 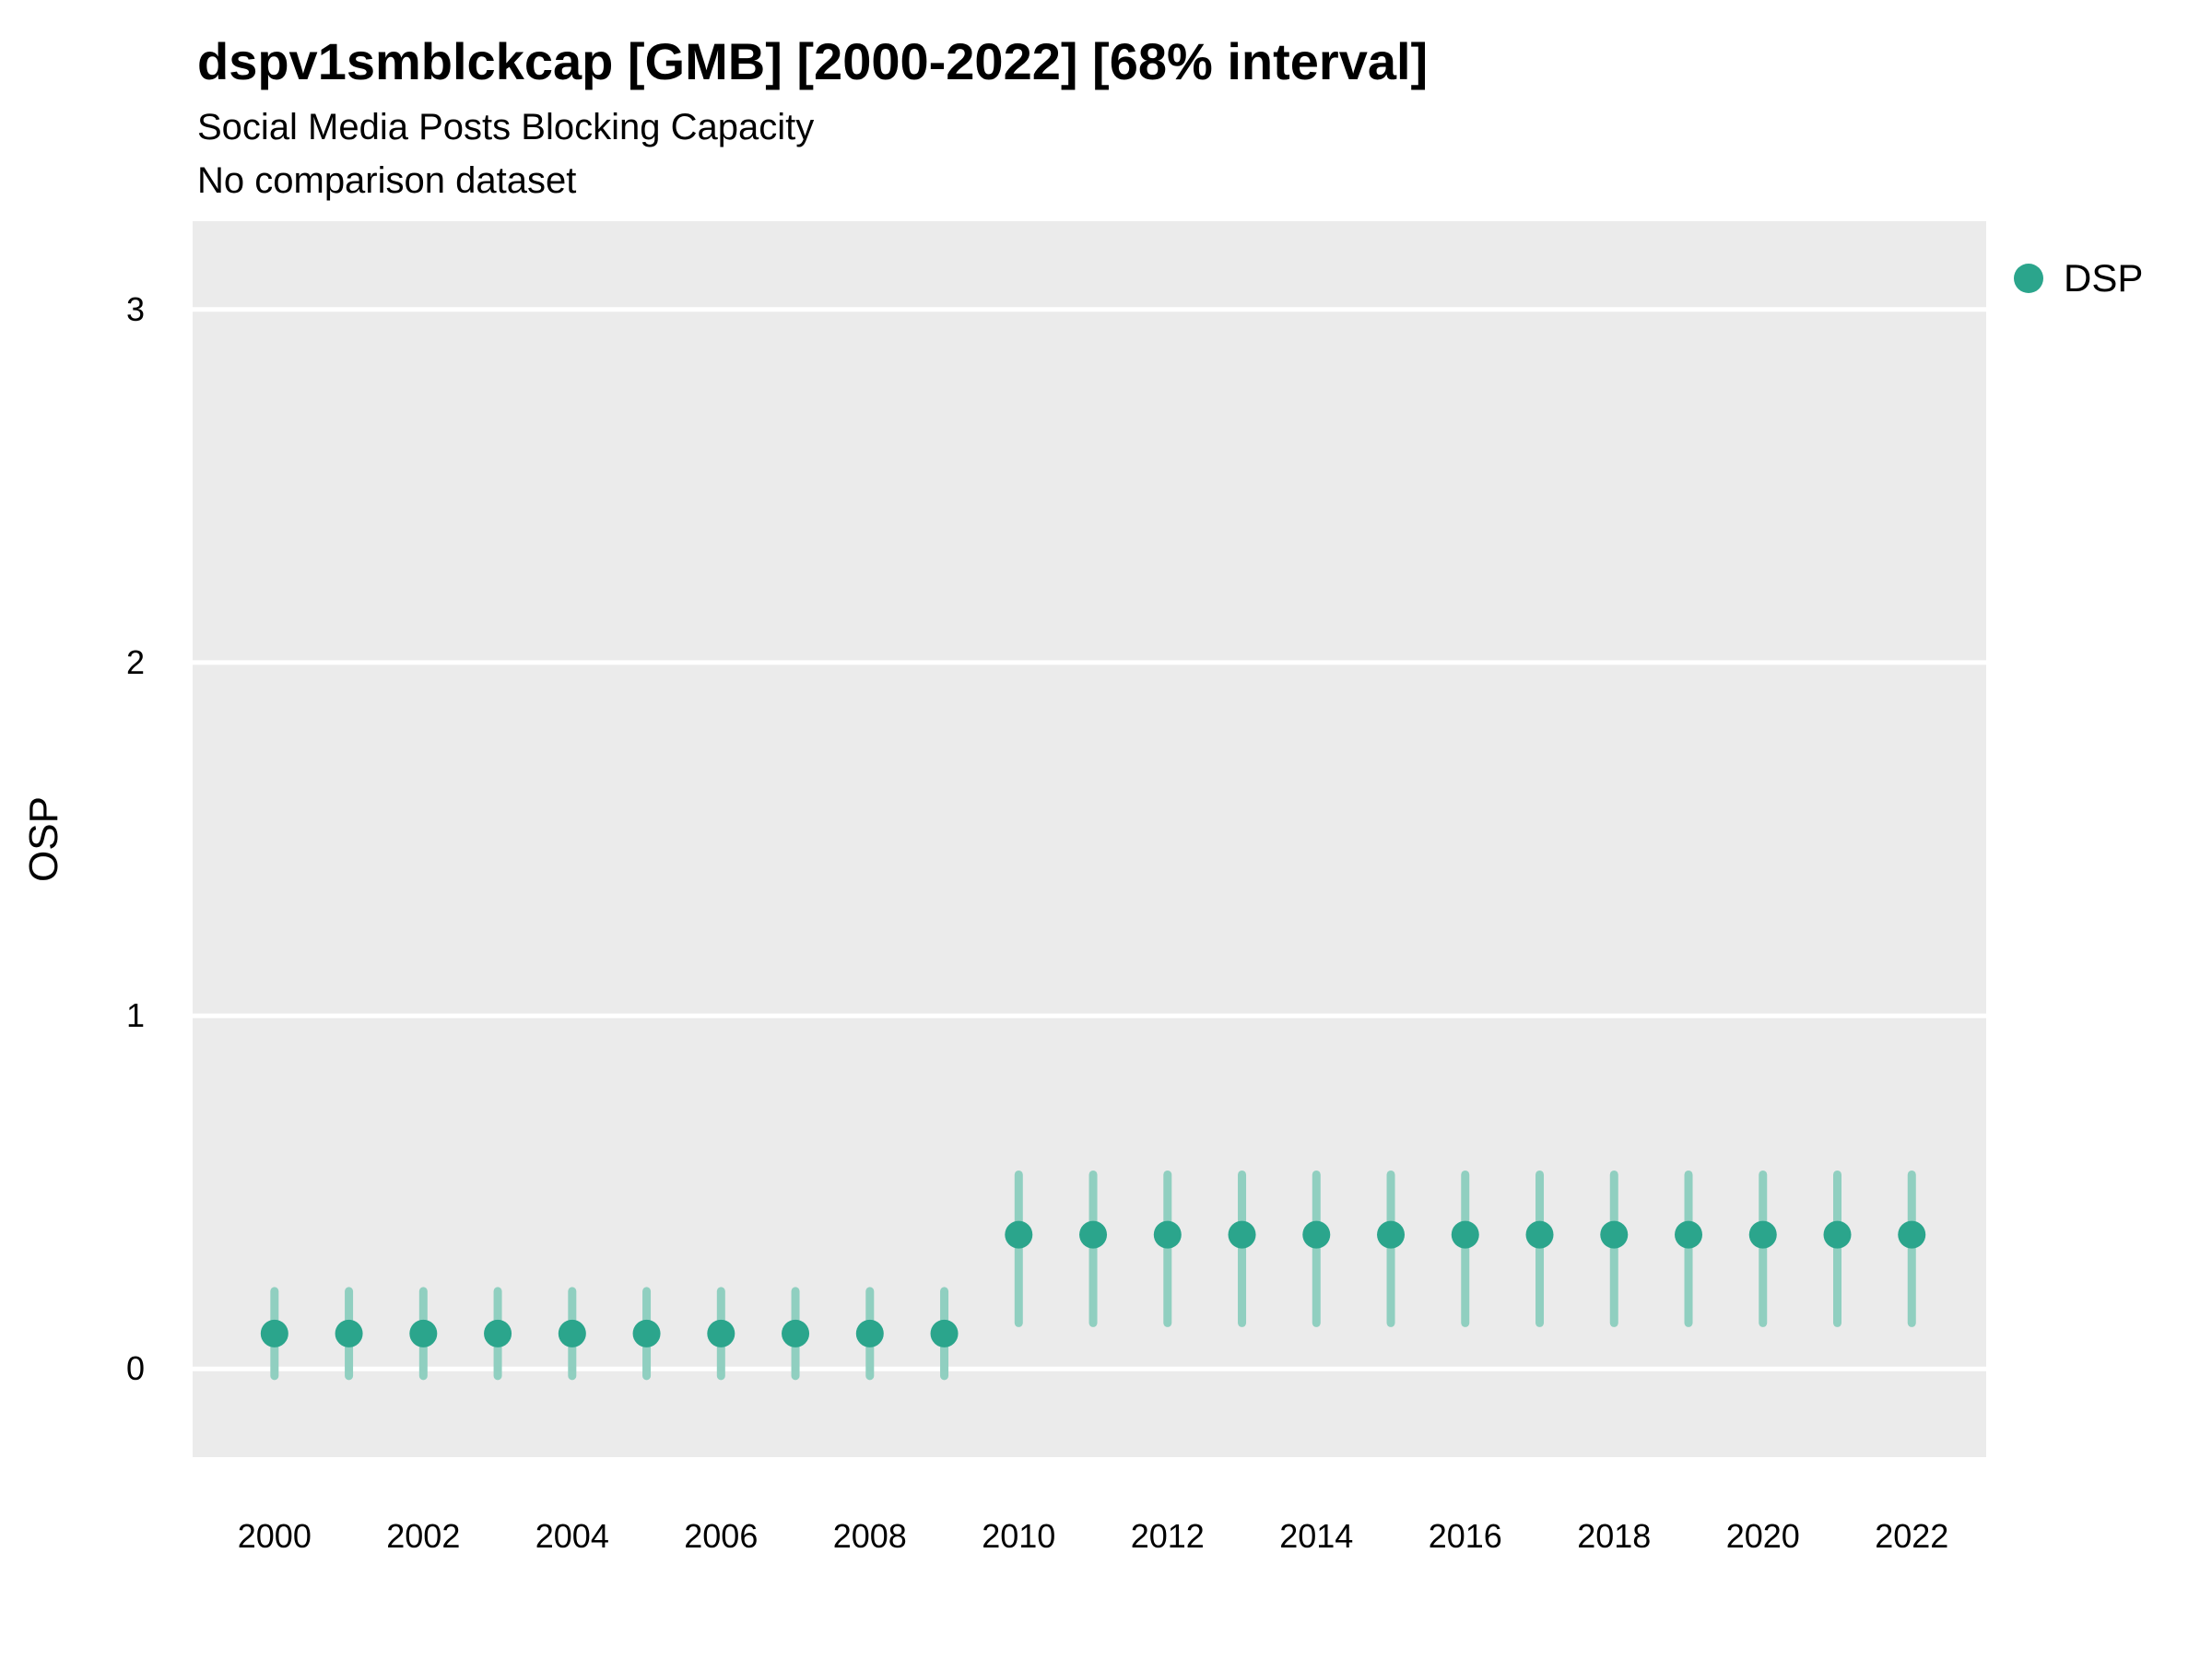 I want to click on chart-note: No comparison dataset, so click(x=387, y=180).